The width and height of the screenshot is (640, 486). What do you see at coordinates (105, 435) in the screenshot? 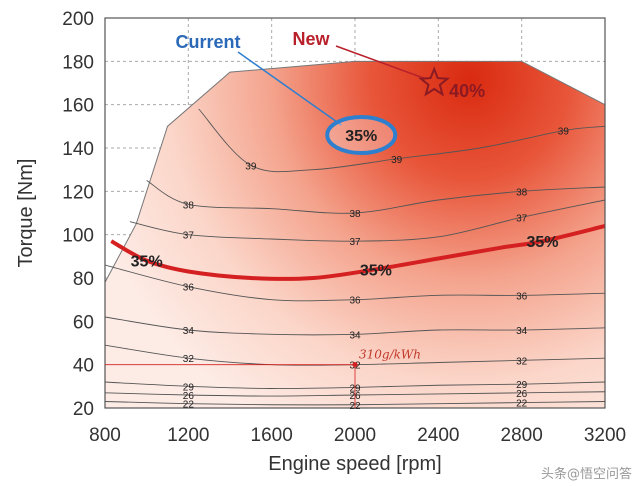
I see `x-tick-label: 800` at bounding box center [105, 435].